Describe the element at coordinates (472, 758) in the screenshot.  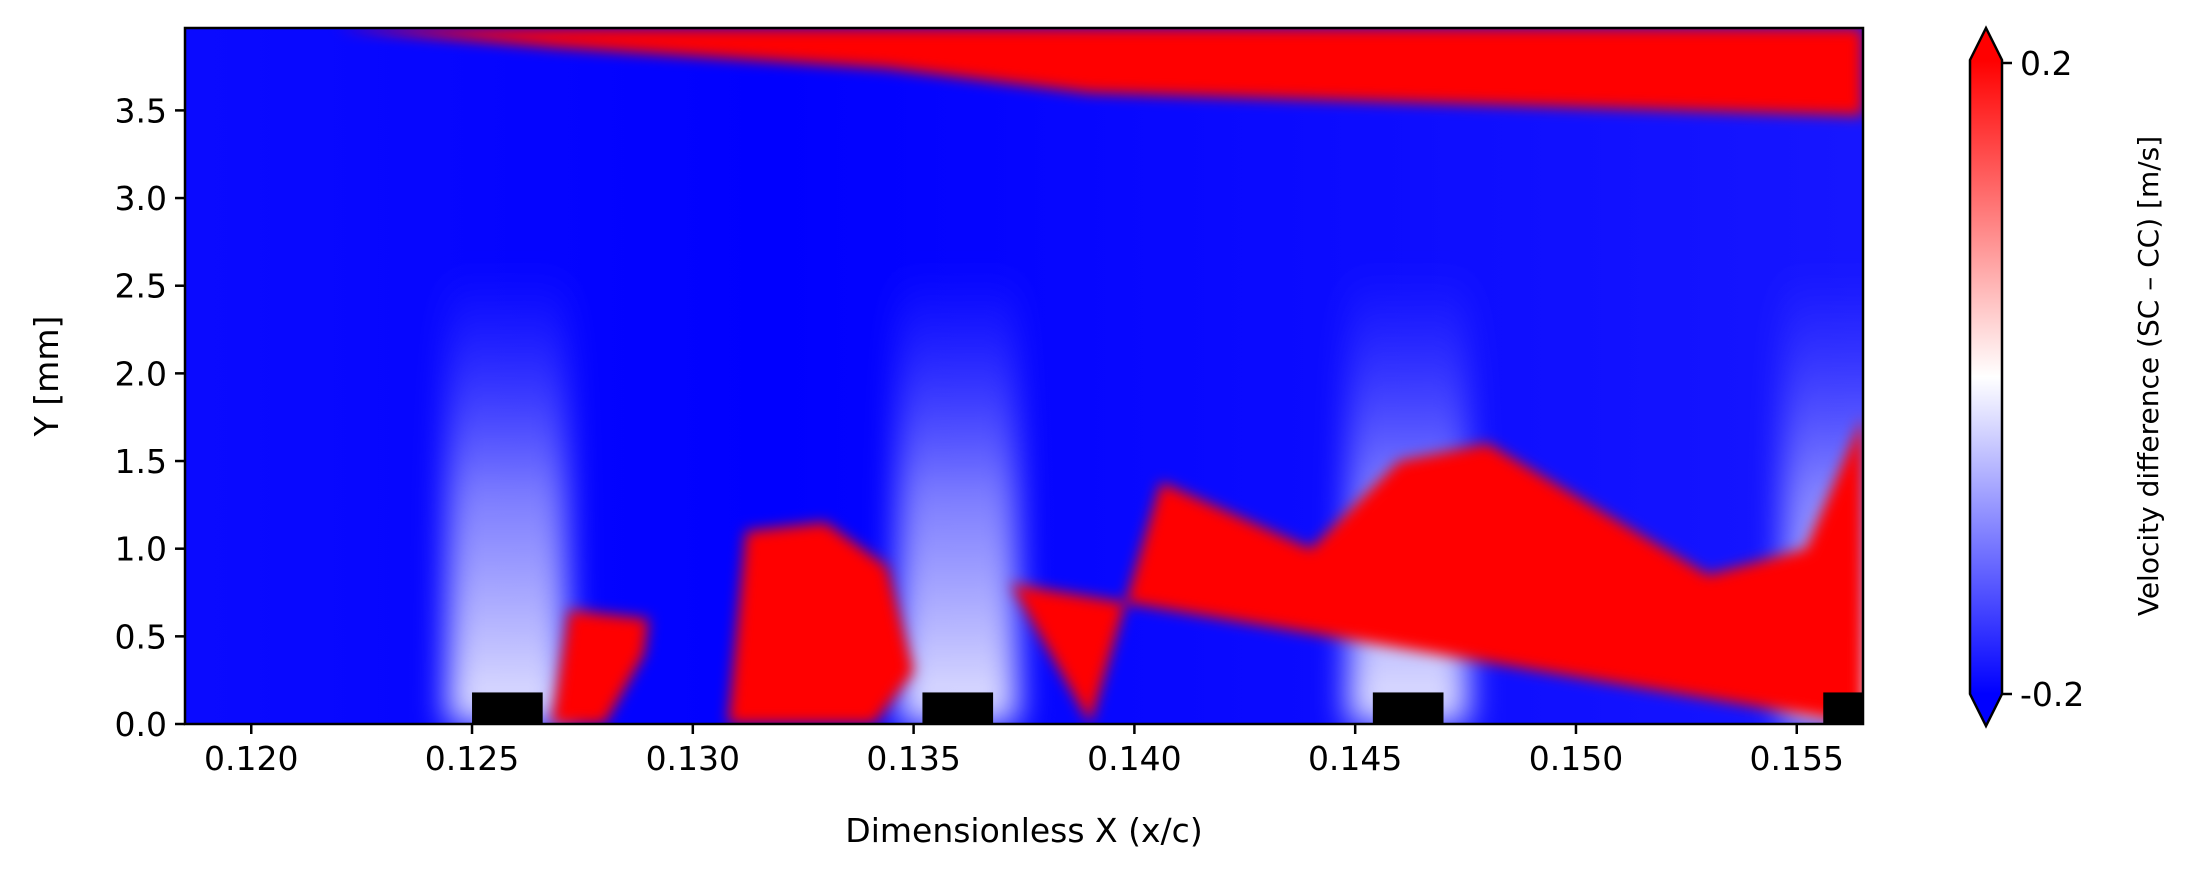
I see `x-tick-label: 0.125` at that location.